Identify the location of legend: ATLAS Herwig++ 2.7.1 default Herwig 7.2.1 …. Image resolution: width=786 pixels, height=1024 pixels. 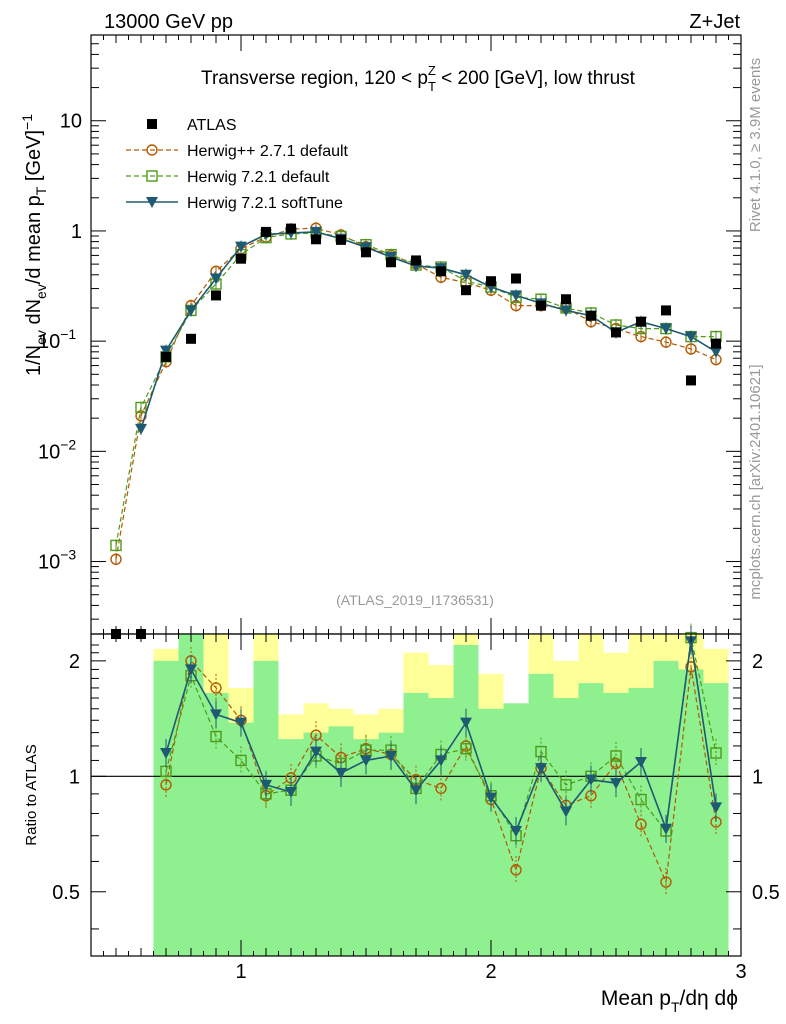
(237, 164).